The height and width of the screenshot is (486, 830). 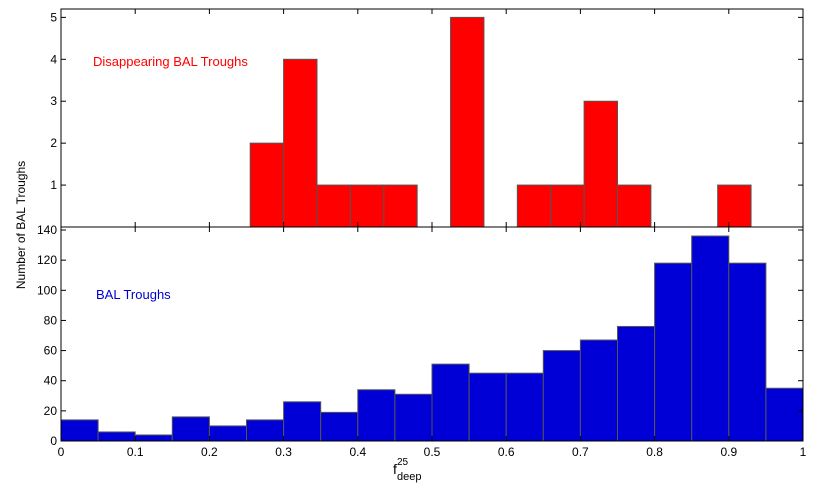 What do you see at coordinates (51, 381) in the screenshot?
I see `bottom-y-tick-label: 40` at bounding box center [51, 381].